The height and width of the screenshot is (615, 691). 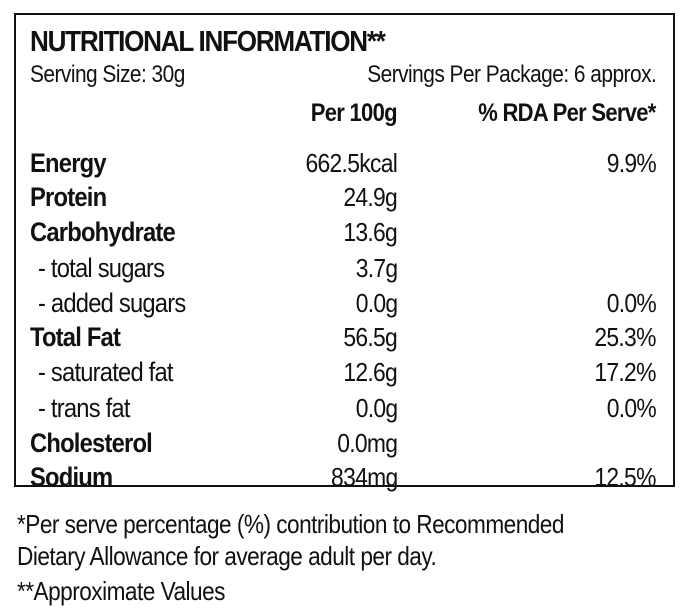 I want to click on nutrient-per100: 662.5kcal, so click(x=351, y=163).